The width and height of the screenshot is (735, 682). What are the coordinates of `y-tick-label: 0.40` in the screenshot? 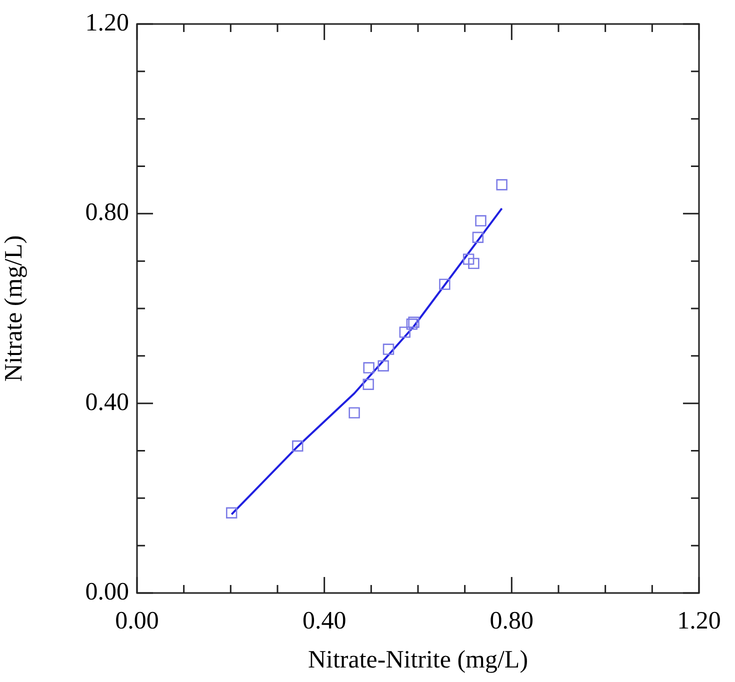 It's located at (107, 402).